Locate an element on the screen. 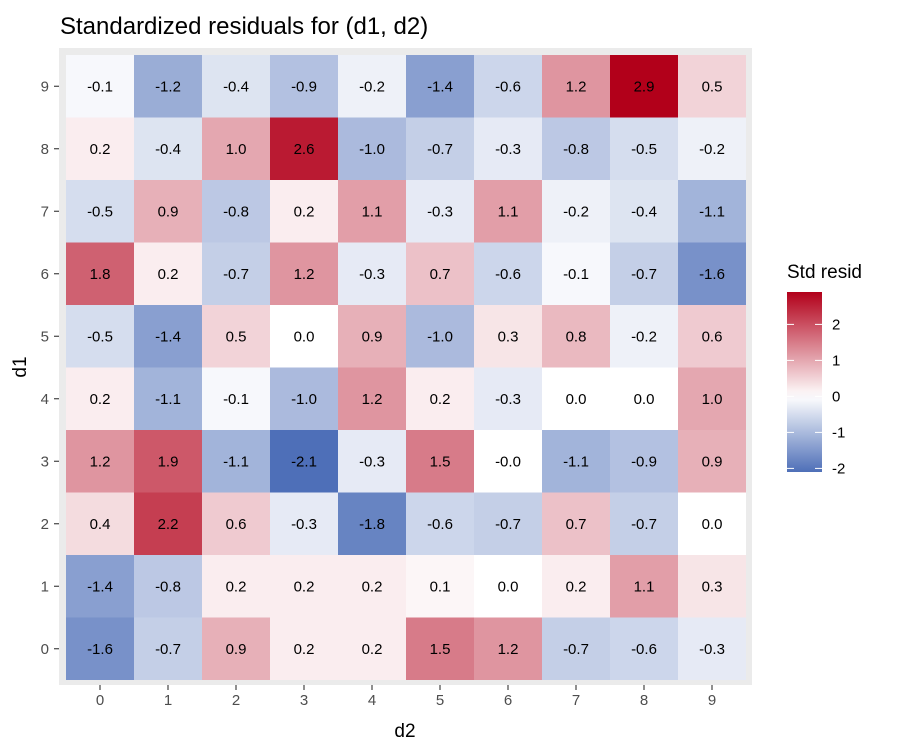  cell-value-label: 1.1 is located at coordinates (372, 211).